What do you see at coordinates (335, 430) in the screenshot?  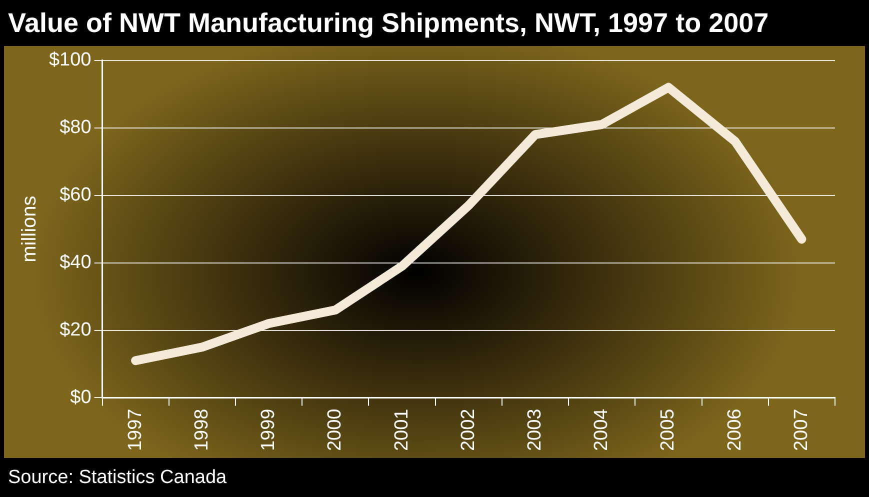 I see `x-tick-label: 2000` at bounding box center [335, 430].